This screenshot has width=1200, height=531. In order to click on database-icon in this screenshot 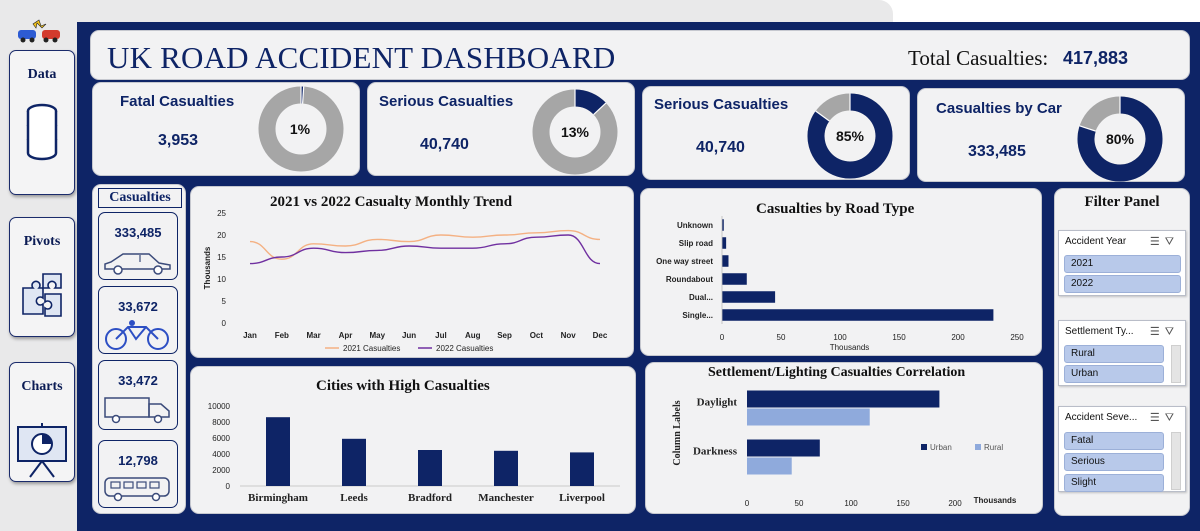, I will do `click(42, 132)`.